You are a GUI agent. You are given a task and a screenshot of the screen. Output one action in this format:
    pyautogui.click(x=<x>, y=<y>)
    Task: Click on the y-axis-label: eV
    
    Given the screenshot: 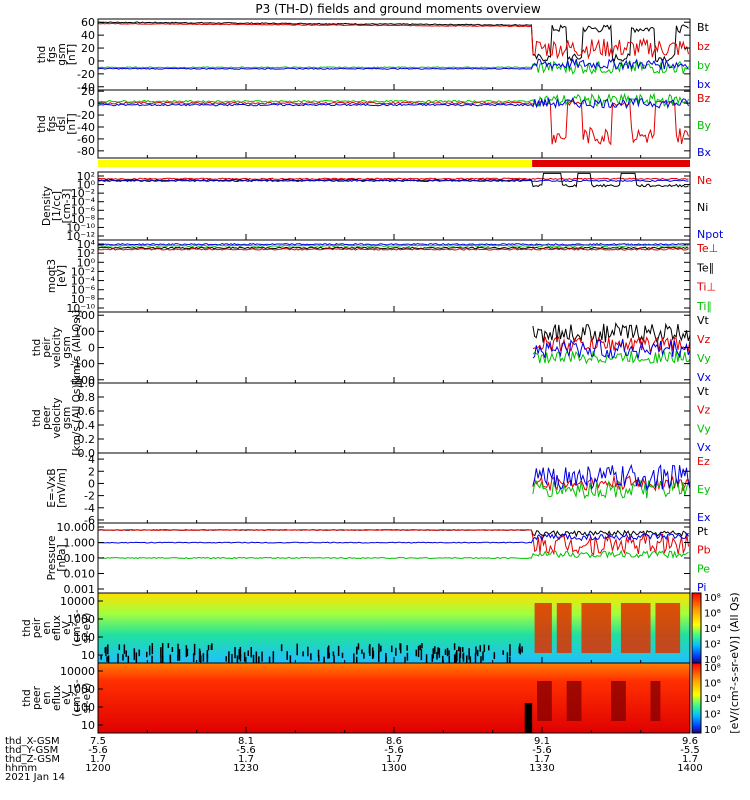 What is the action you would take?
    pyautogui.click(x=67, y=627)
    